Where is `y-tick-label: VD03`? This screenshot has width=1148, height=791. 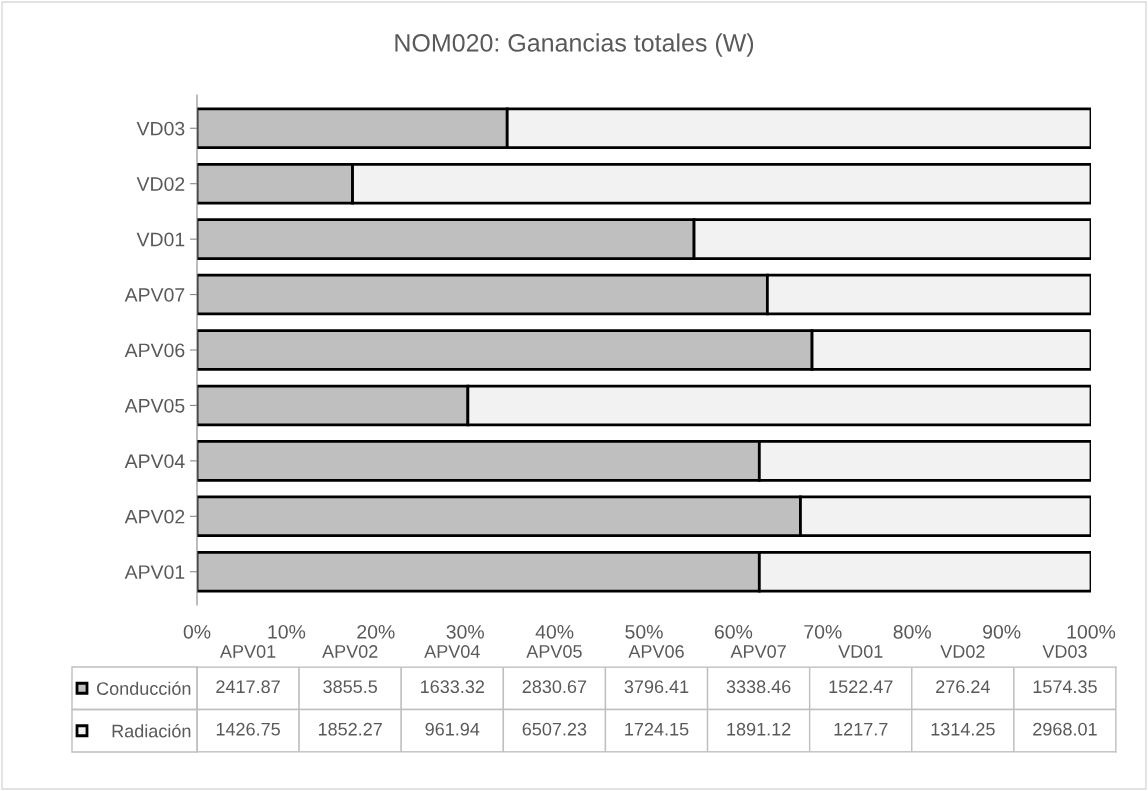
y-tick-label: VD03 is located at coordinates (160, 128).